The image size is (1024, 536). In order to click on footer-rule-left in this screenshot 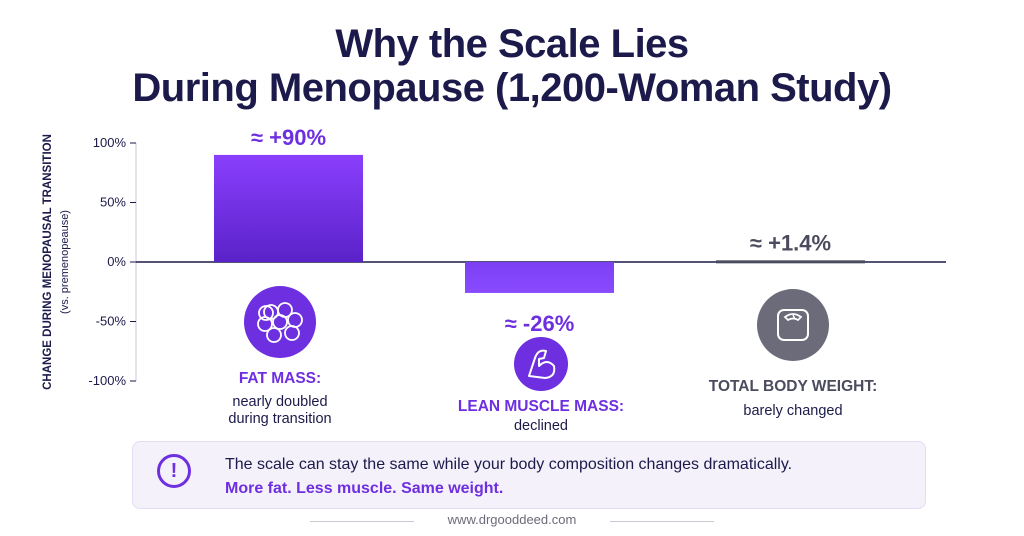, I will do `click(362, 521)`.